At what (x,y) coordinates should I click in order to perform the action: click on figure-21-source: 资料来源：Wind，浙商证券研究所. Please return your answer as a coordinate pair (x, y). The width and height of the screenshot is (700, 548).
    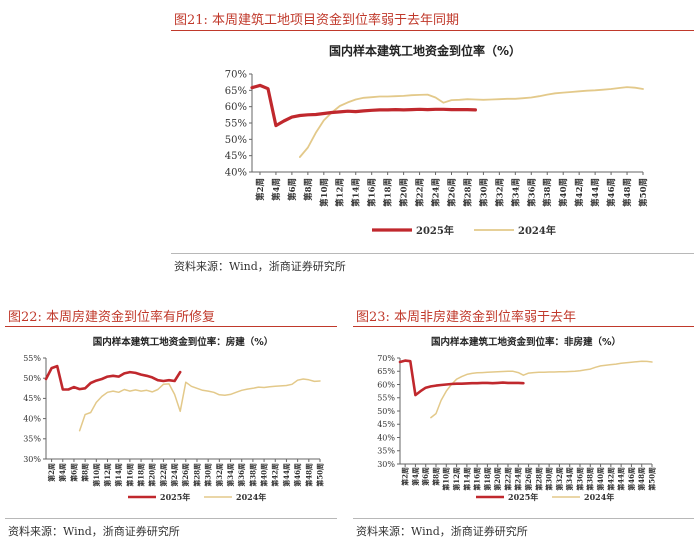
    Looking at the image, I should click on (260, 266).